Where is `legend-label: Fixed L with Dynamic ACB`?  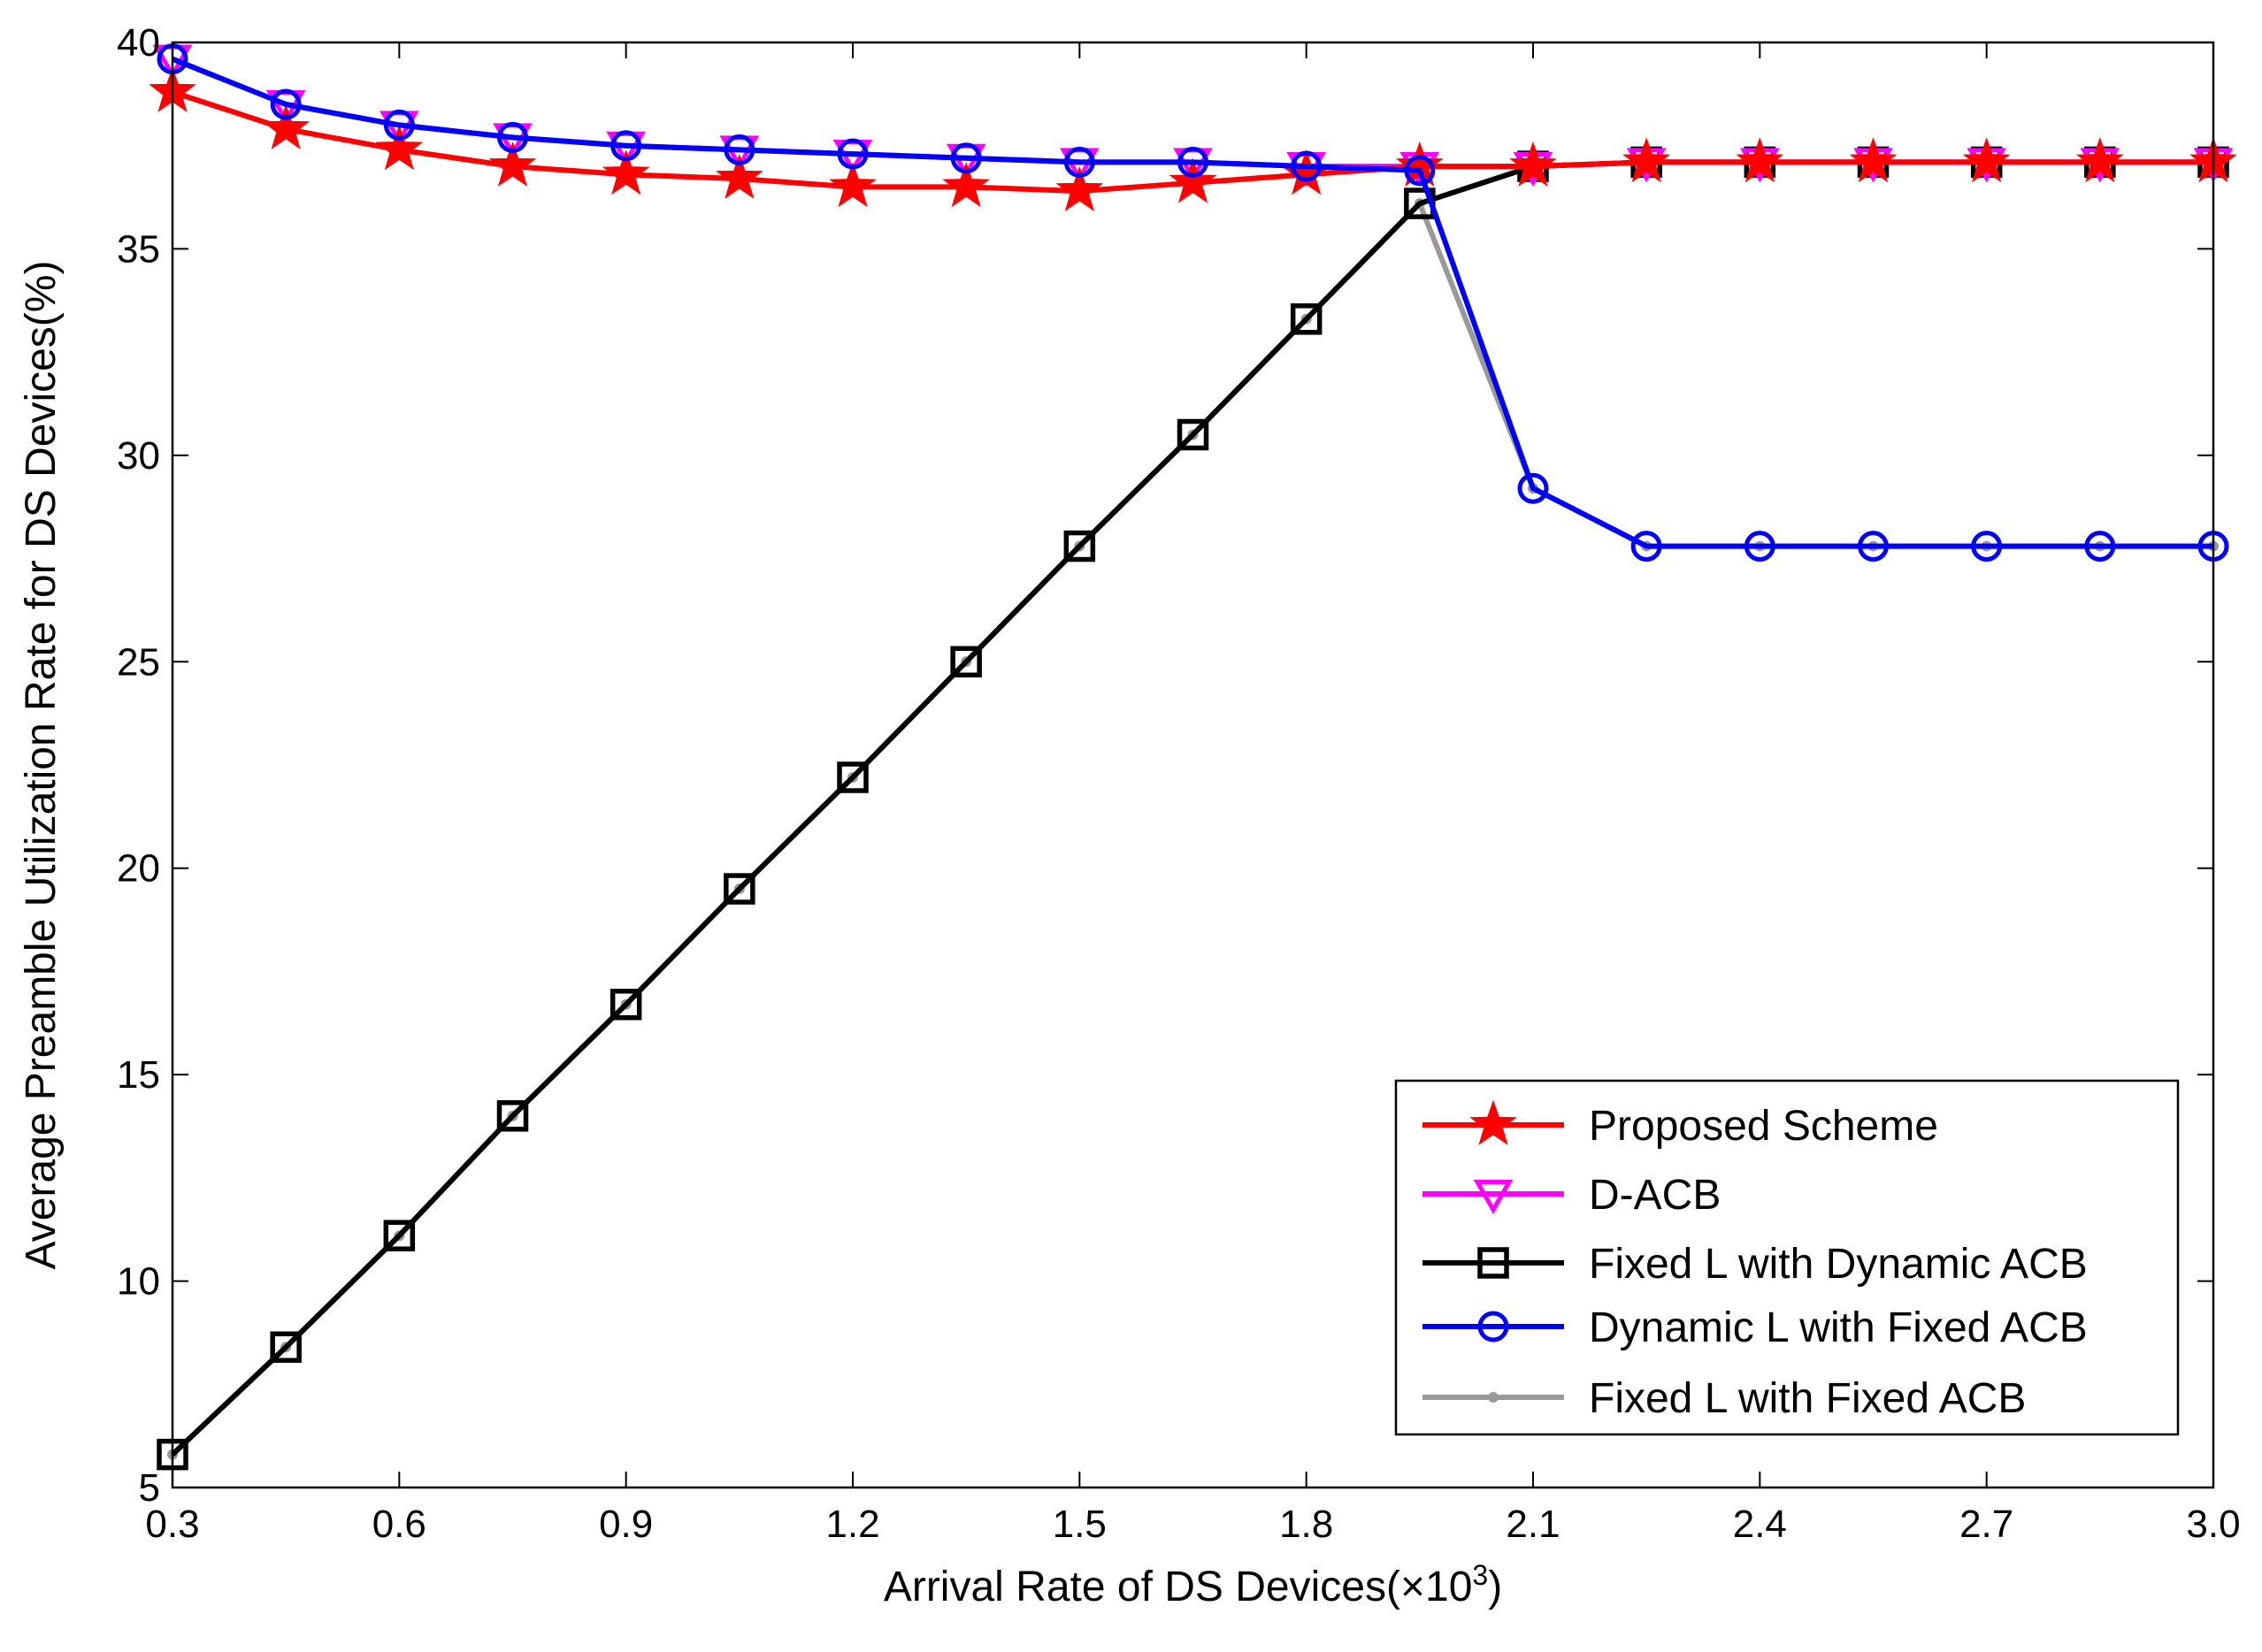 legend-label: Fixed L with Dynamic ACB is located at coordinates (1838, 1265).